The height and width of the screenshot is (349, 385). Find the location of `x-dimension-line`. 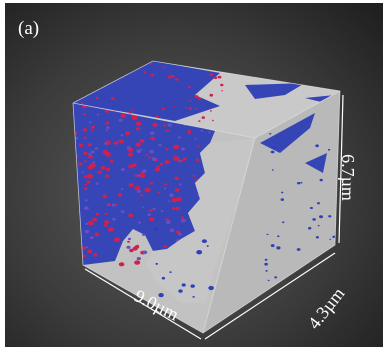

x-dimension-line is located at coordinates (143, 304).